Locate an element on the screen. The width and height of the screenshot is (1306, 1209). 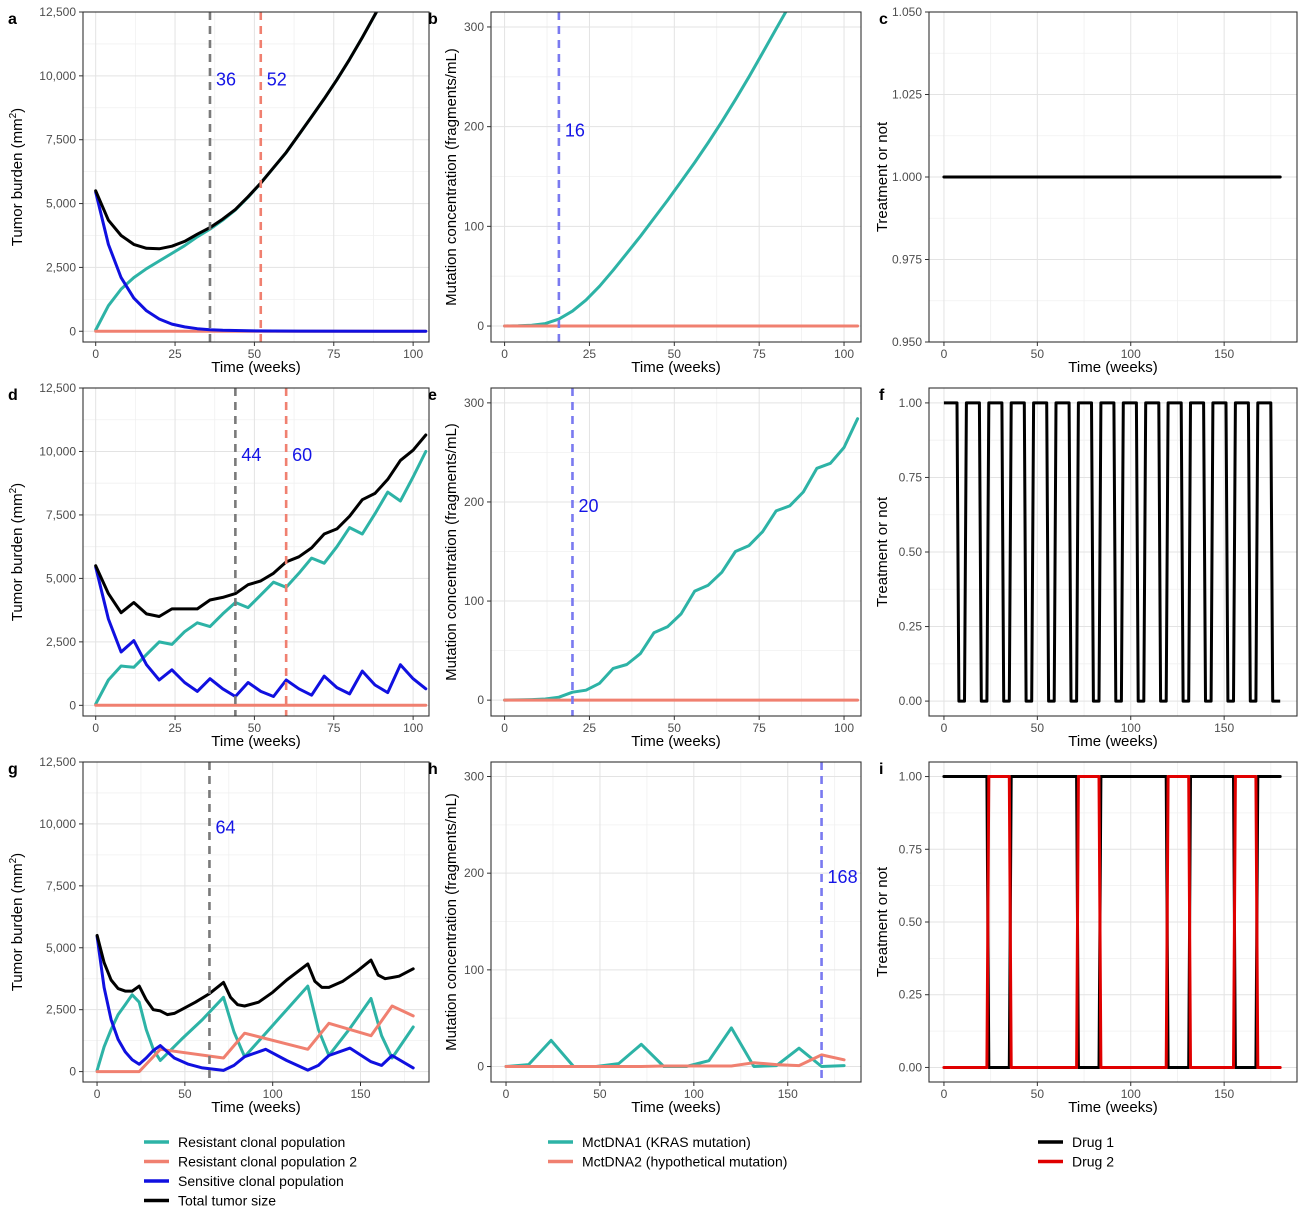
y-tick-label: 5,000 is located at coordinates (61, 204).